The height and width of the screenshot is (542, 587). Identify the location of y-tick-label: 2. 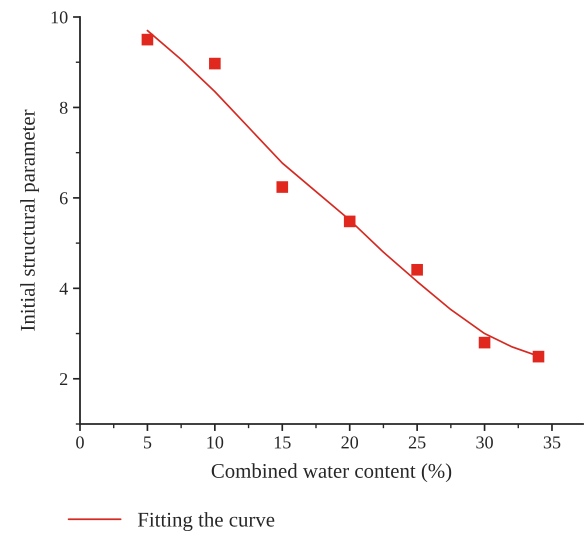
(64, 379).